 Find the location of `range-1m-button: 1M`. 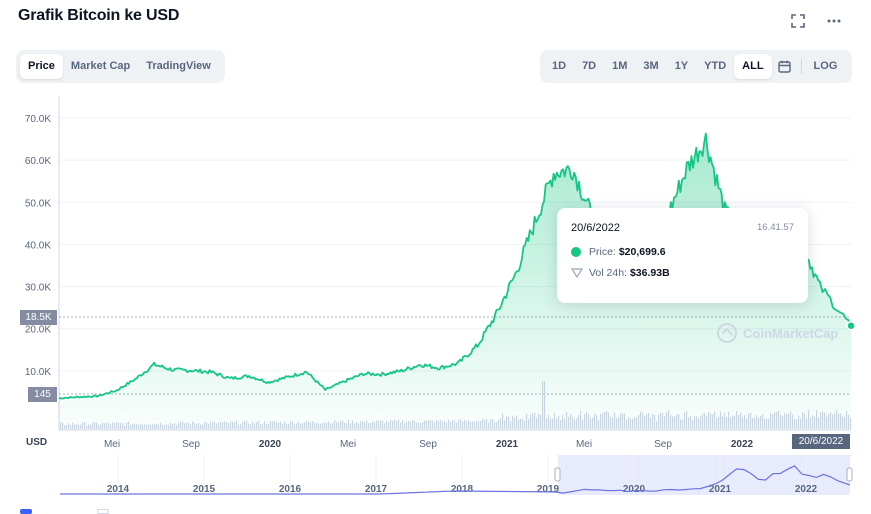

range-1m-button: 1M is located at coordinates (620, 66).